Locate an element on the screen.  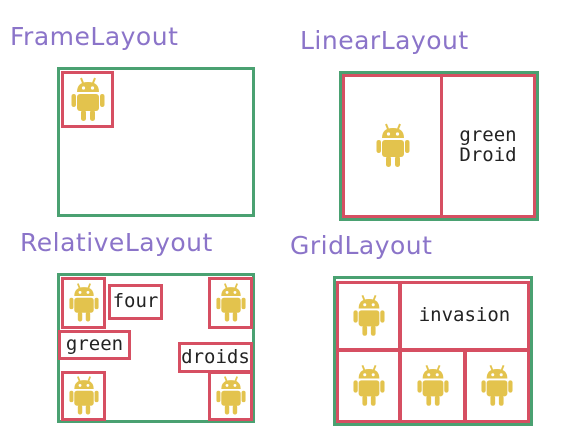
grid-layout-view-droid-r2c2 is located at coordinates (432, 386).